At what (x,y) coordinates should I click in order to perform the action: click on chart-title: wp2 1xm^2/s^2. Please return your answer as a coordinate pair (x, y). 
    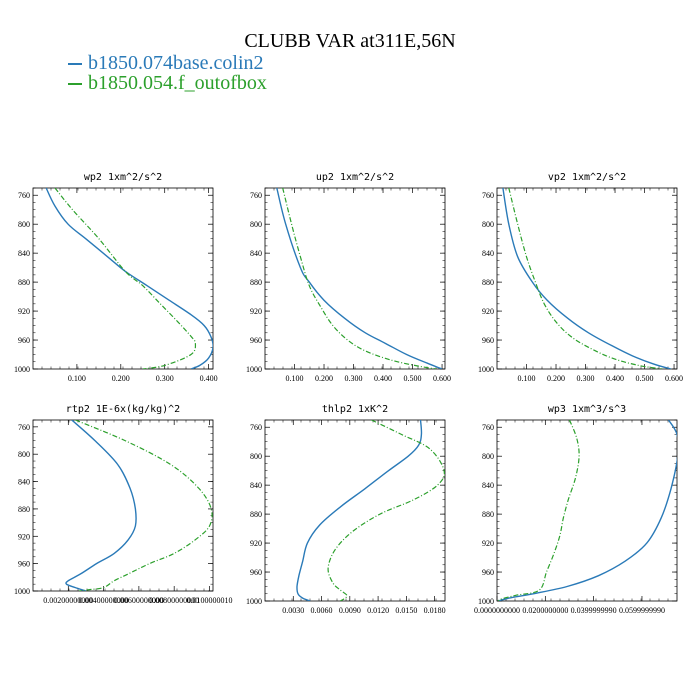
    Looking at the image, I should click on (123, 177).